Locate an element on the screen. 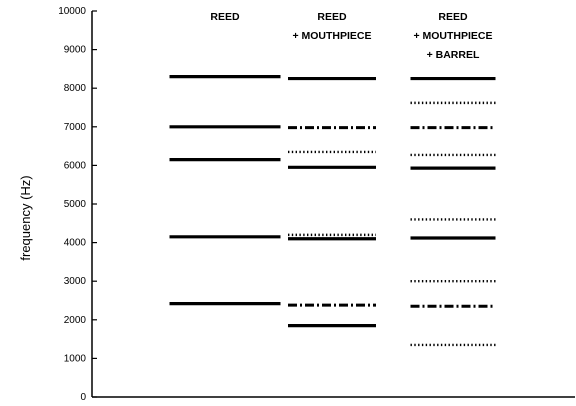 This screenshot has height=406, width=576. column-label-reed-mouthpiece-barrel: REED + MOUTHPIECE + BARREL is located at coordinates (452, 36).